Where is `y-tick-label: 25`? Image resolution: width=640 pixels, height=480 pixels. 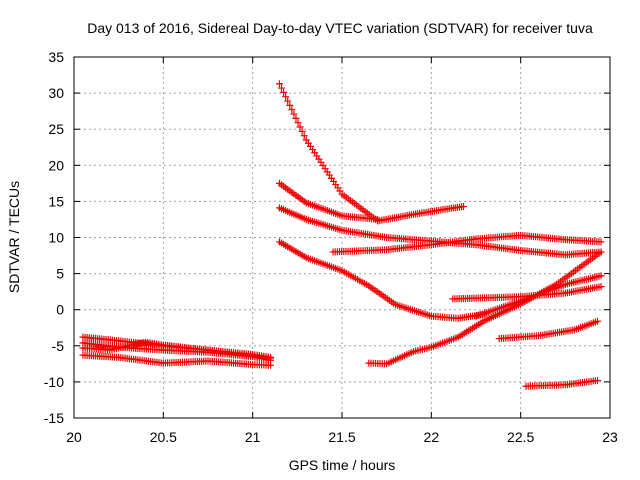
y-tick-label: 25 is located at coordinates (56, 129).